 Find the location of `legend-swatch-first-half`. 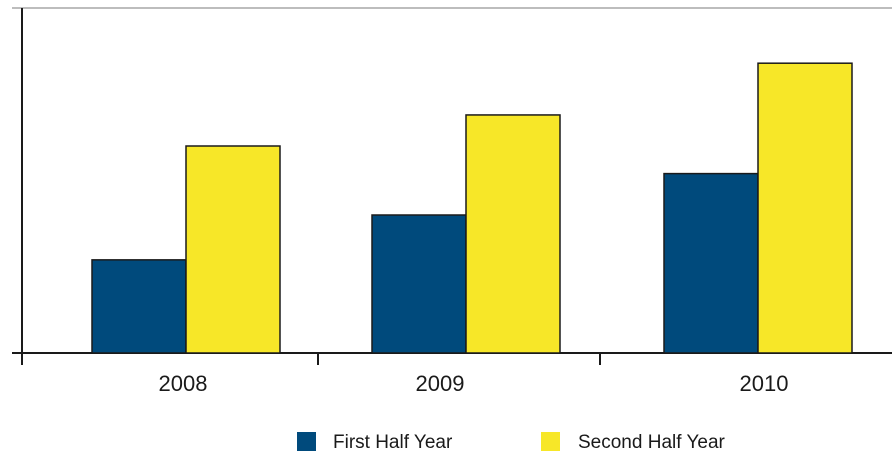

legend-swatch-first-half is located at coordinates (306, 441).